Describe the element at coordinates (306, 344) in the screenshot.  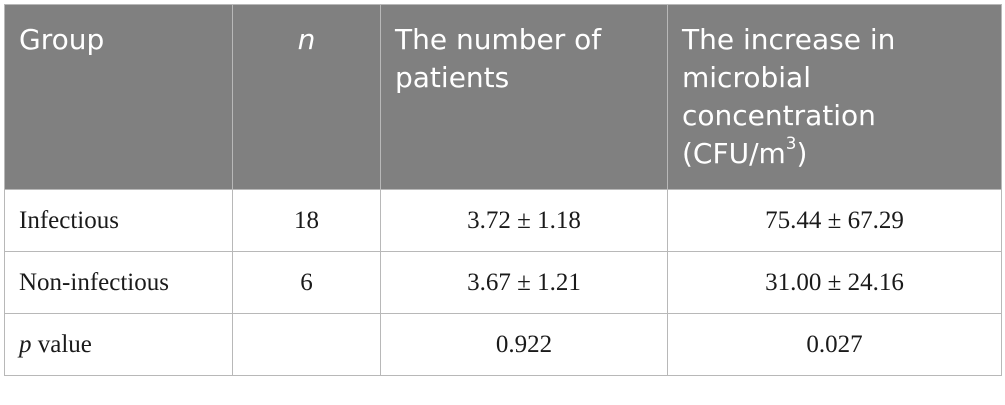
I see `cell-n` at that location.